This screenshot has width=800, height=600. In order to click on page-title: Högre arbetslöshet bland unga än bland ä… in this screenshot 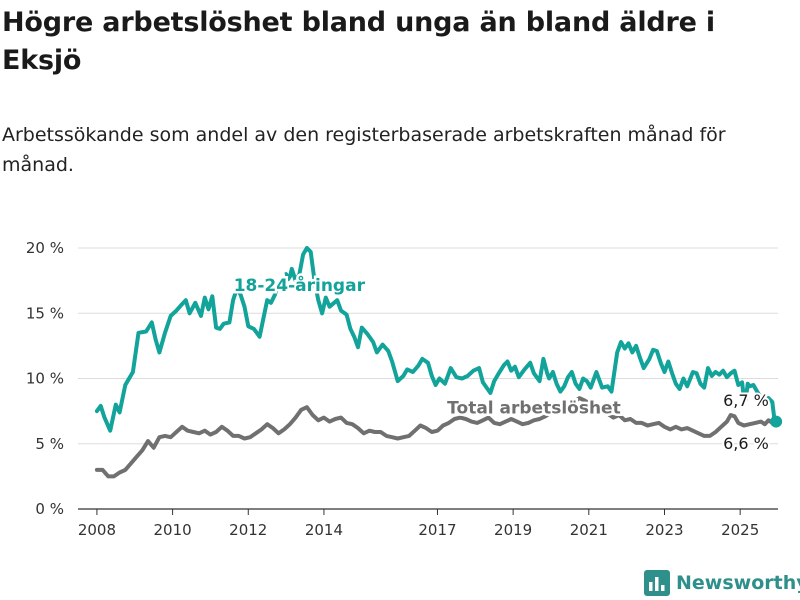, I will do `click(358, 41)`.